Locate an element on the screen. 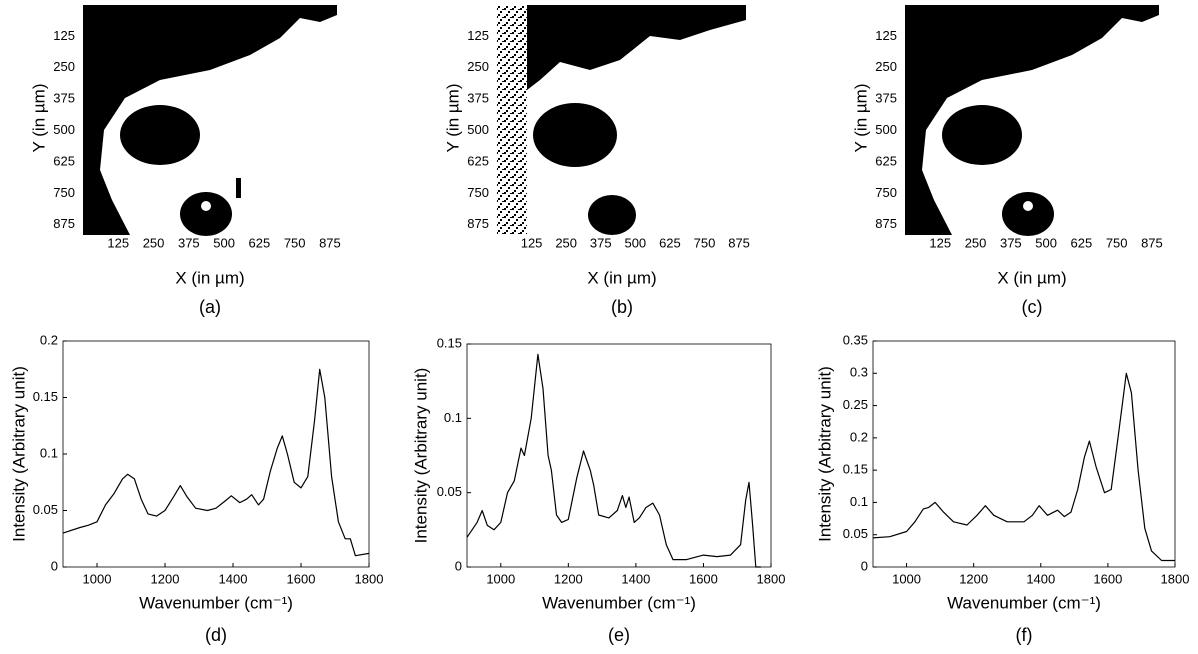 The image size is (1198, 654). panel-label: (f) is located at coordinates (1024, 635).